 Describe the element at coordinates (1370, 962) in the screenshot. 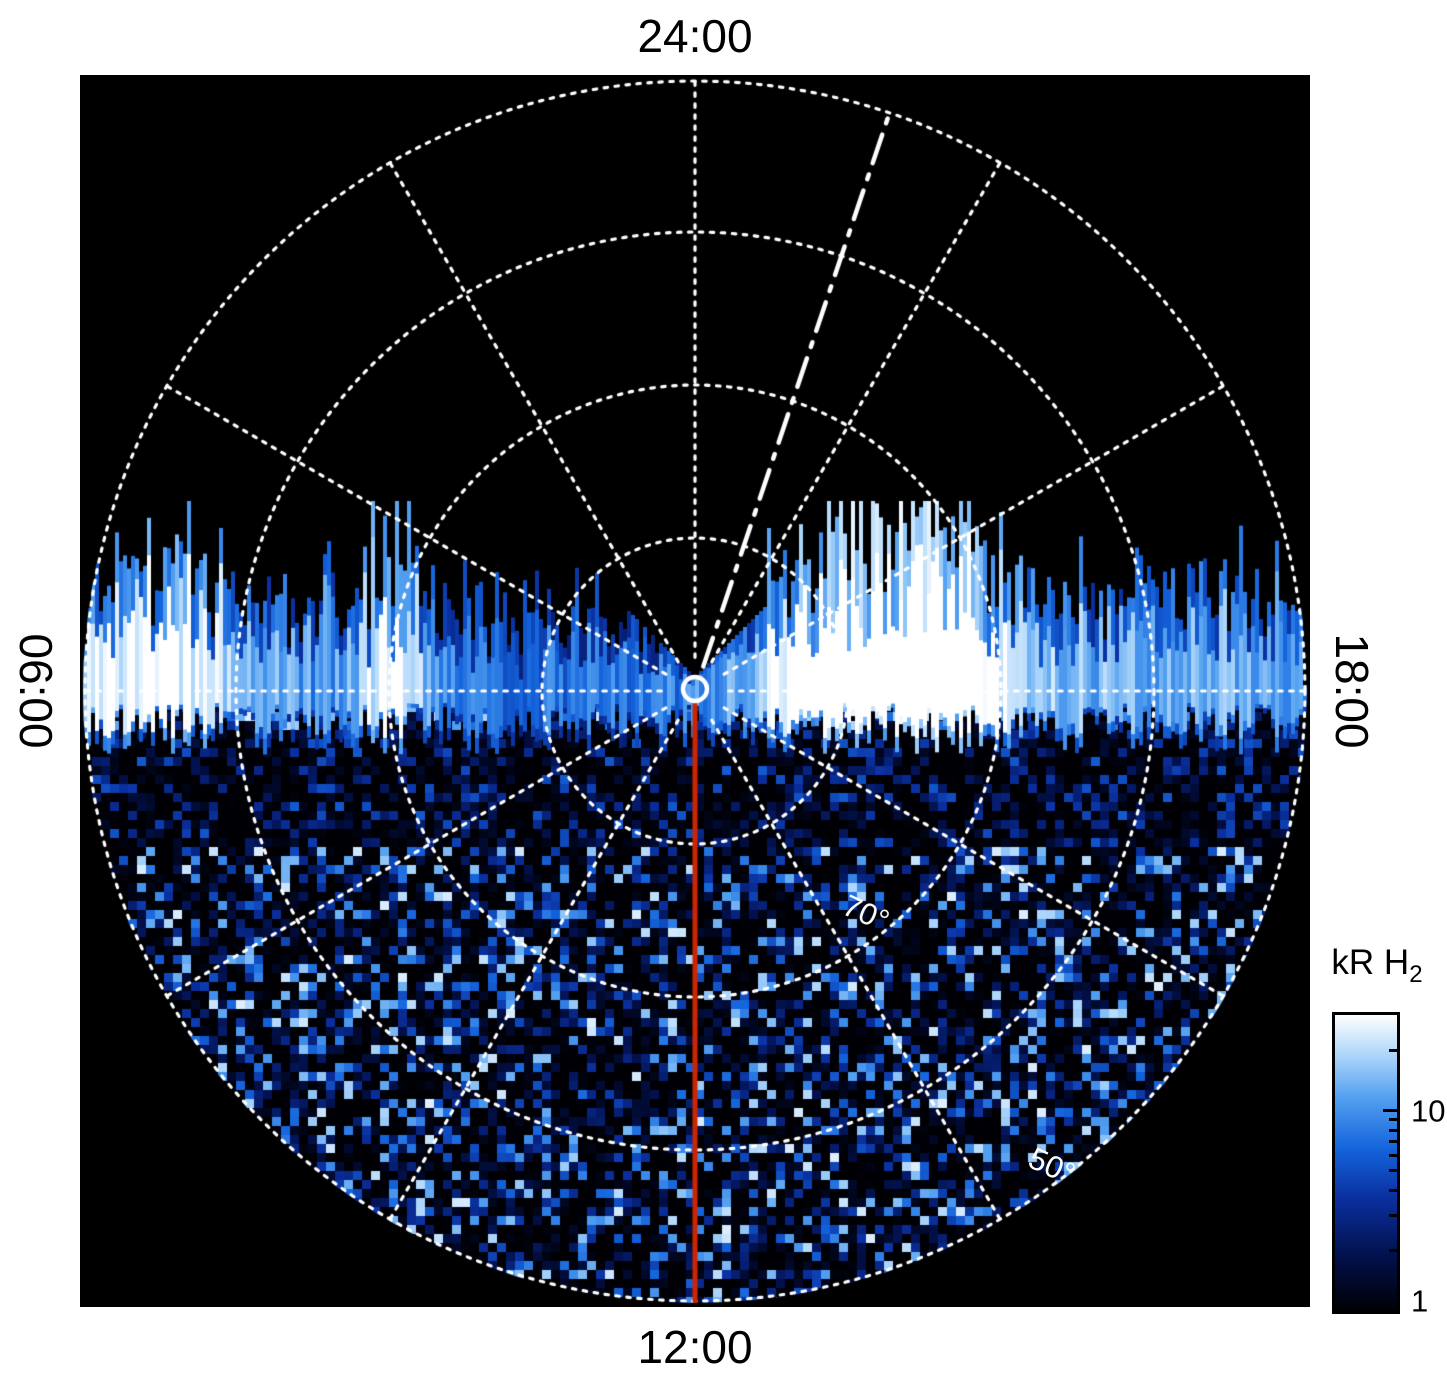

I see `colorbar-title-main: kR H` at that location.